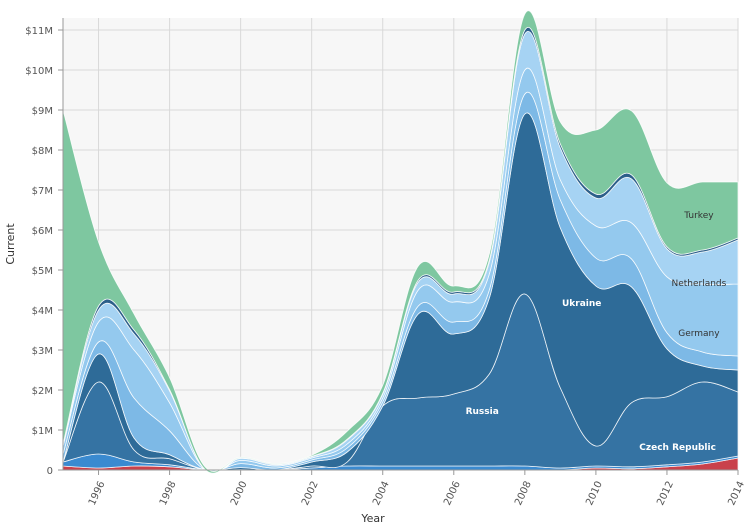 The height and width of the screenshot is (526, 747). Describe the element at coordinates (677, 448) in the screenshot. I see `series-label-czech-republic: Czech Republic` at that location.